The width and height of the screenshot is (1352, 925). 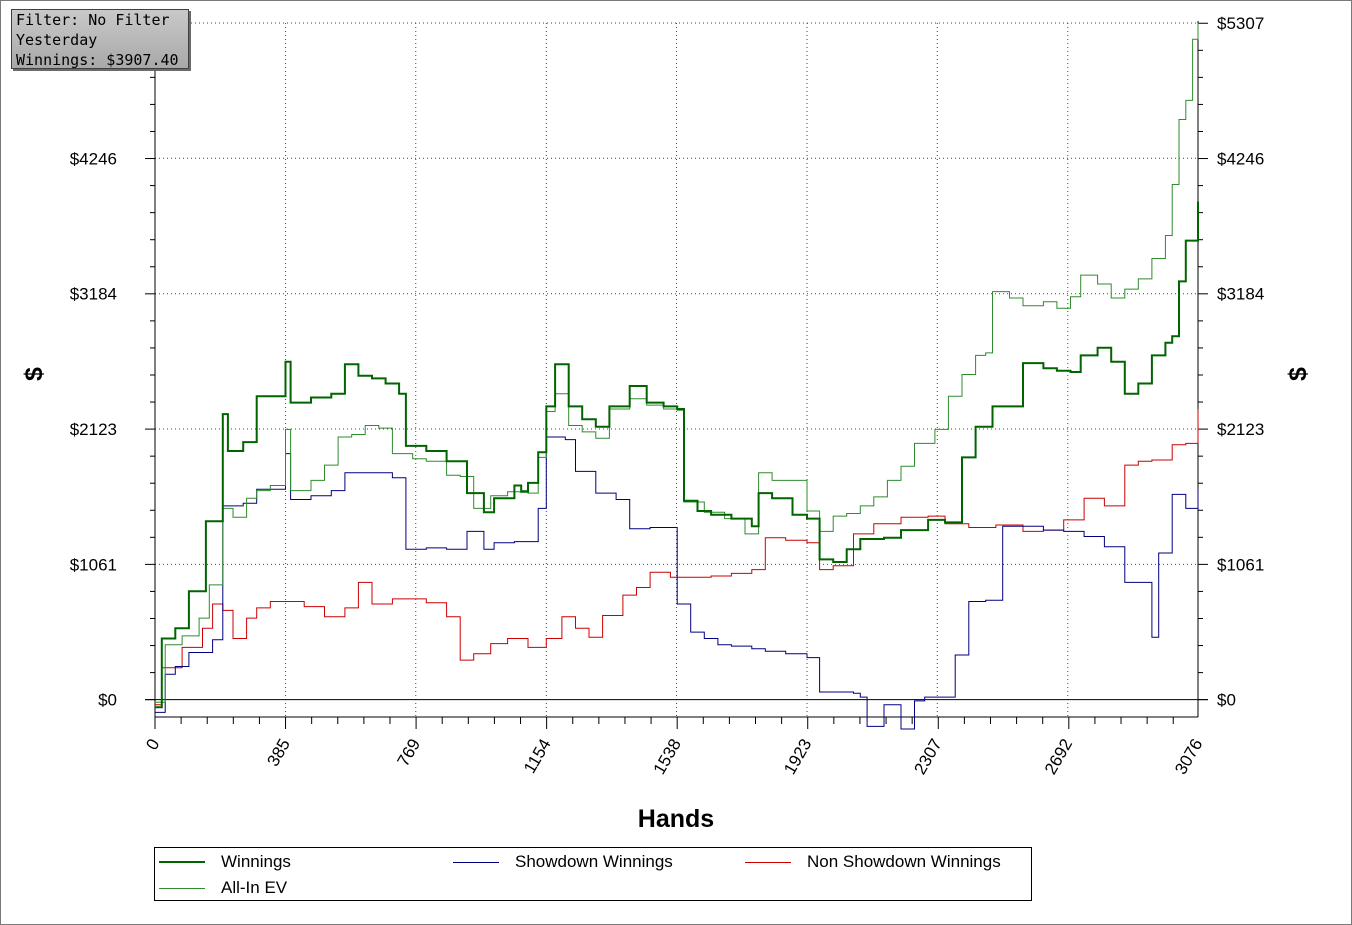 I want to click on legend-item-showdown-winnings: Showdown Winnings, so click(x=563, y=862).